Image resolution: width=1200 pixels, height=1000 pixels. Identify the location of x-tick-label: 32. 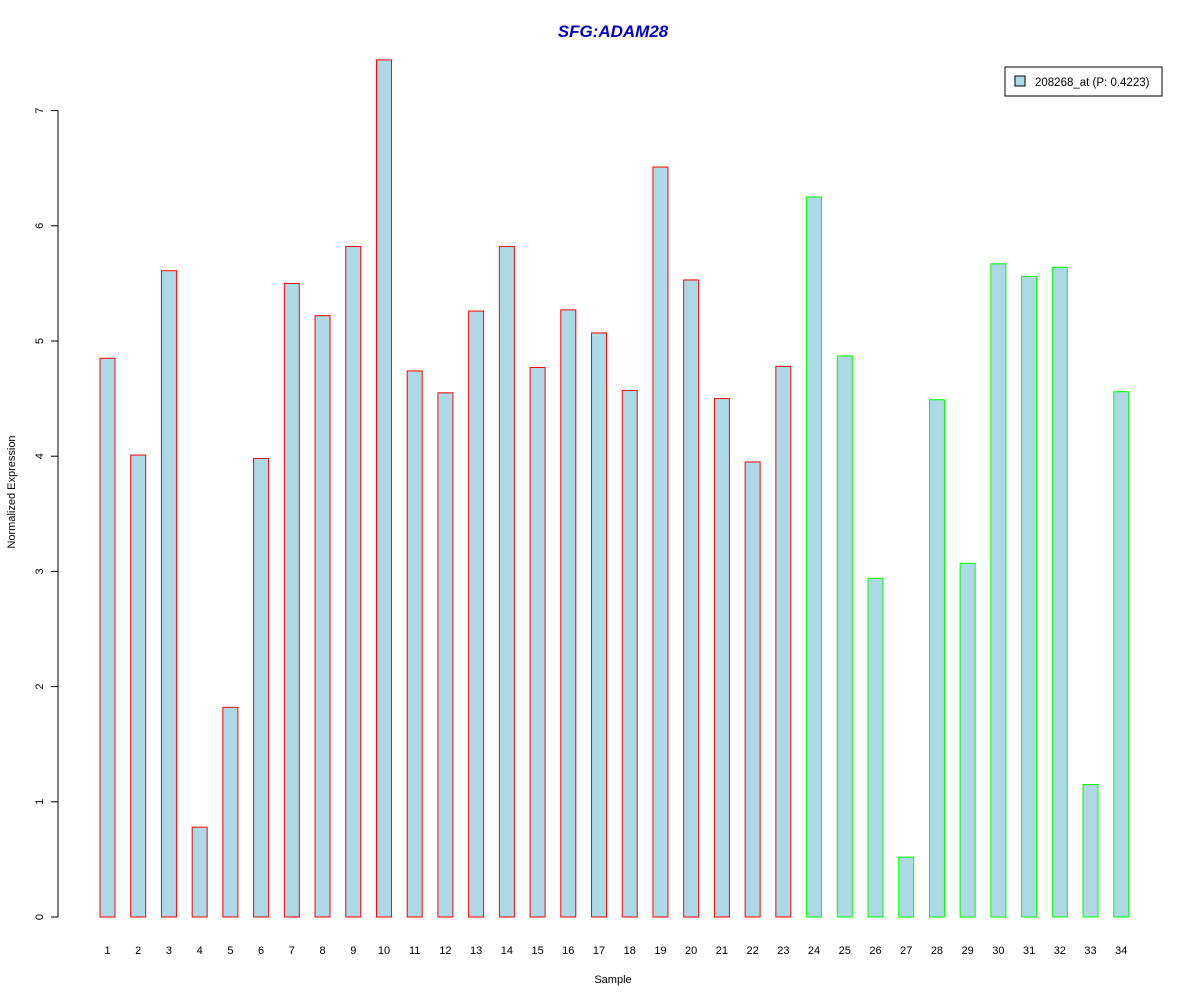
(1060, 951).